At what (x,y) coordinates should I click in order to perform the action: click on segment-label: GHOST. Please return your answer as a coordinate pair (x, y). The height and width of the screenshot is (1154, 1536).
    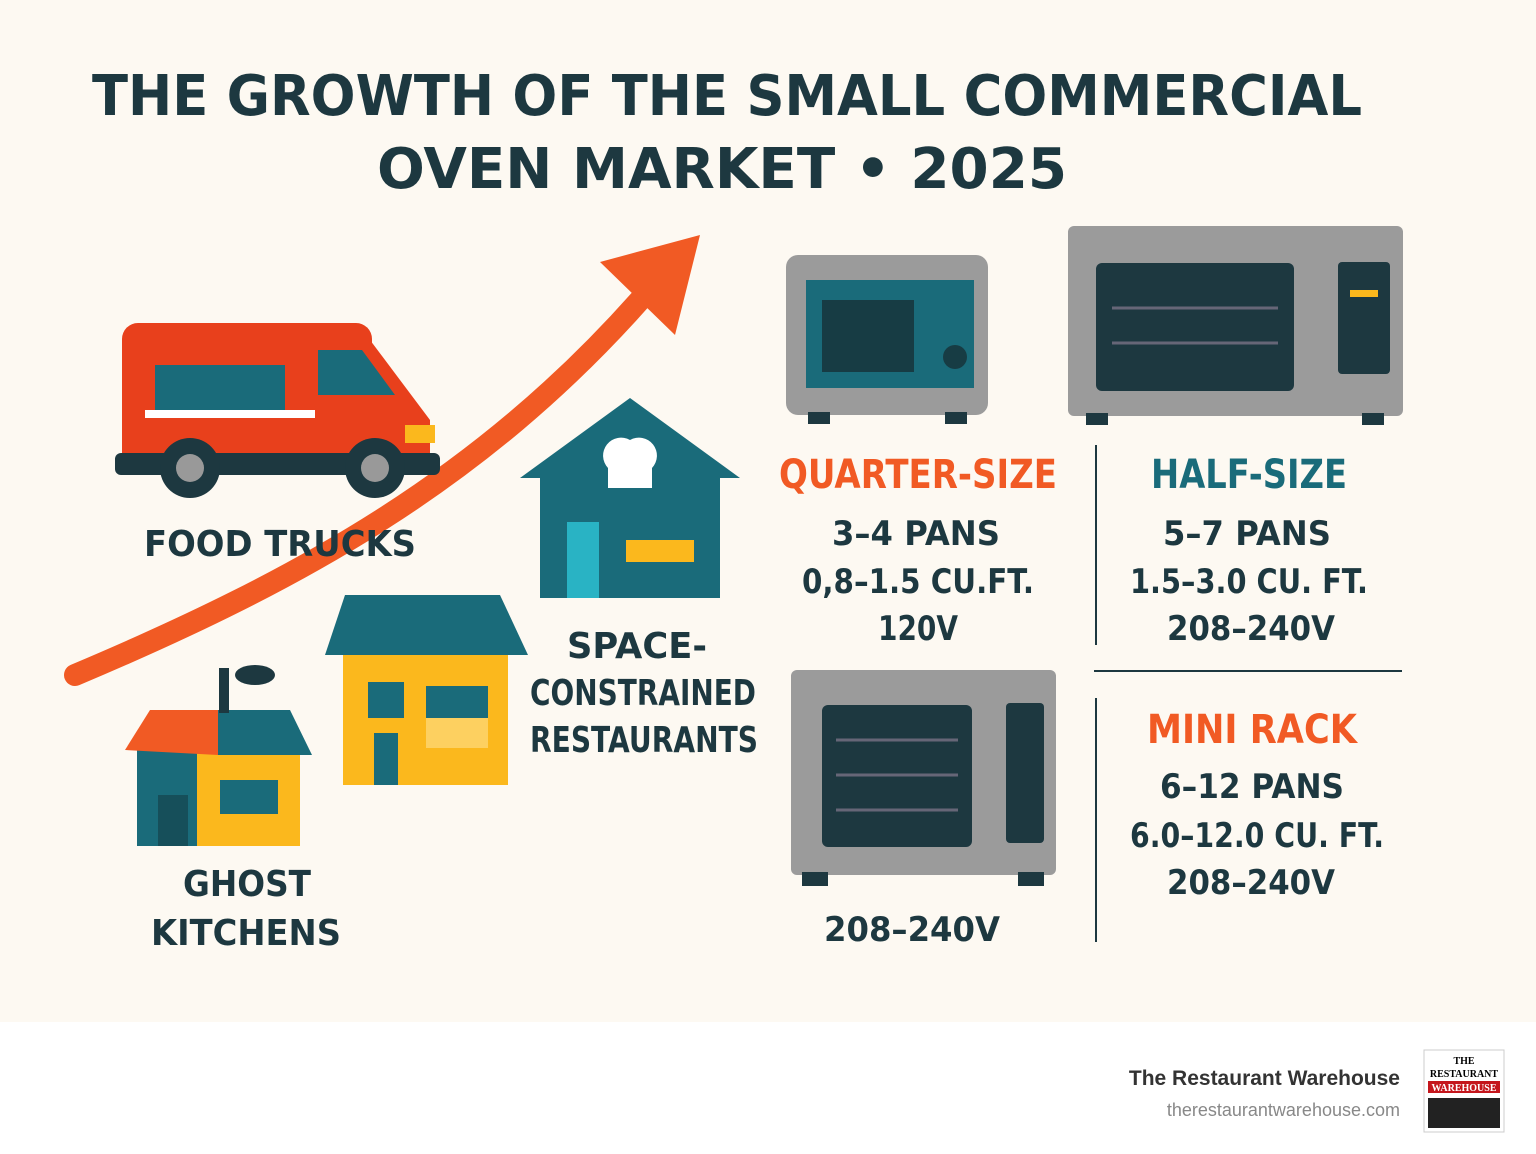
    Looking at the image, I should click on (247, 884).